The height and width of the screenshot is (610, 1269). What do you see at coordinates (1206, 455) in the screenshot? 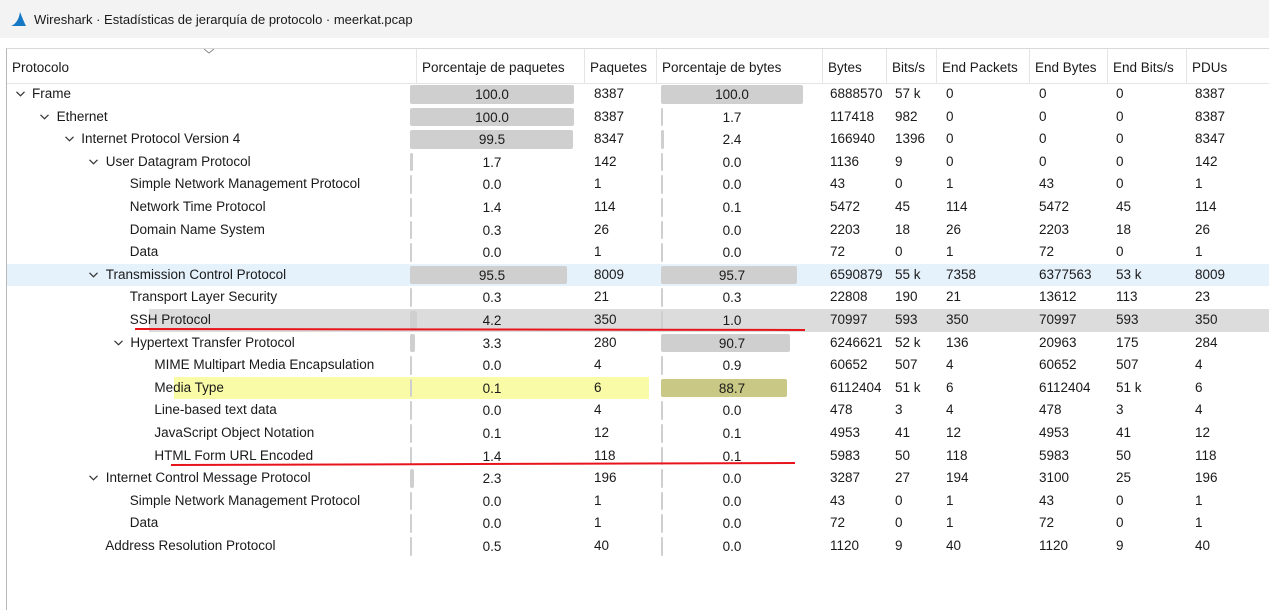
I see `pdus-value: 118` at bounding box center [1206, 455].